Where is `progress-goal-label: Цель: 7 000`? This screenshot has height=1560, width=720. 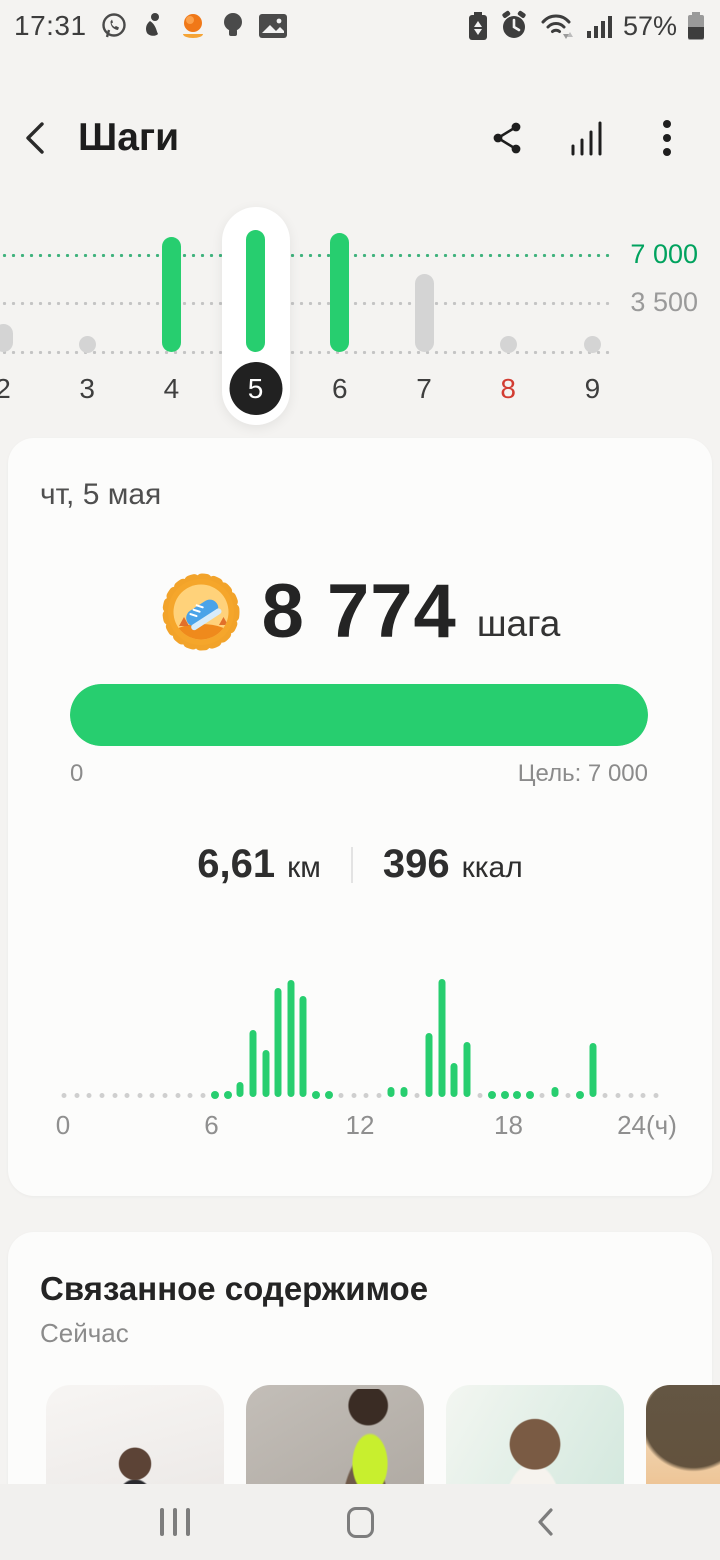
progress-goal-label: Цель: 7 000 is located at coordinates (582, 773).